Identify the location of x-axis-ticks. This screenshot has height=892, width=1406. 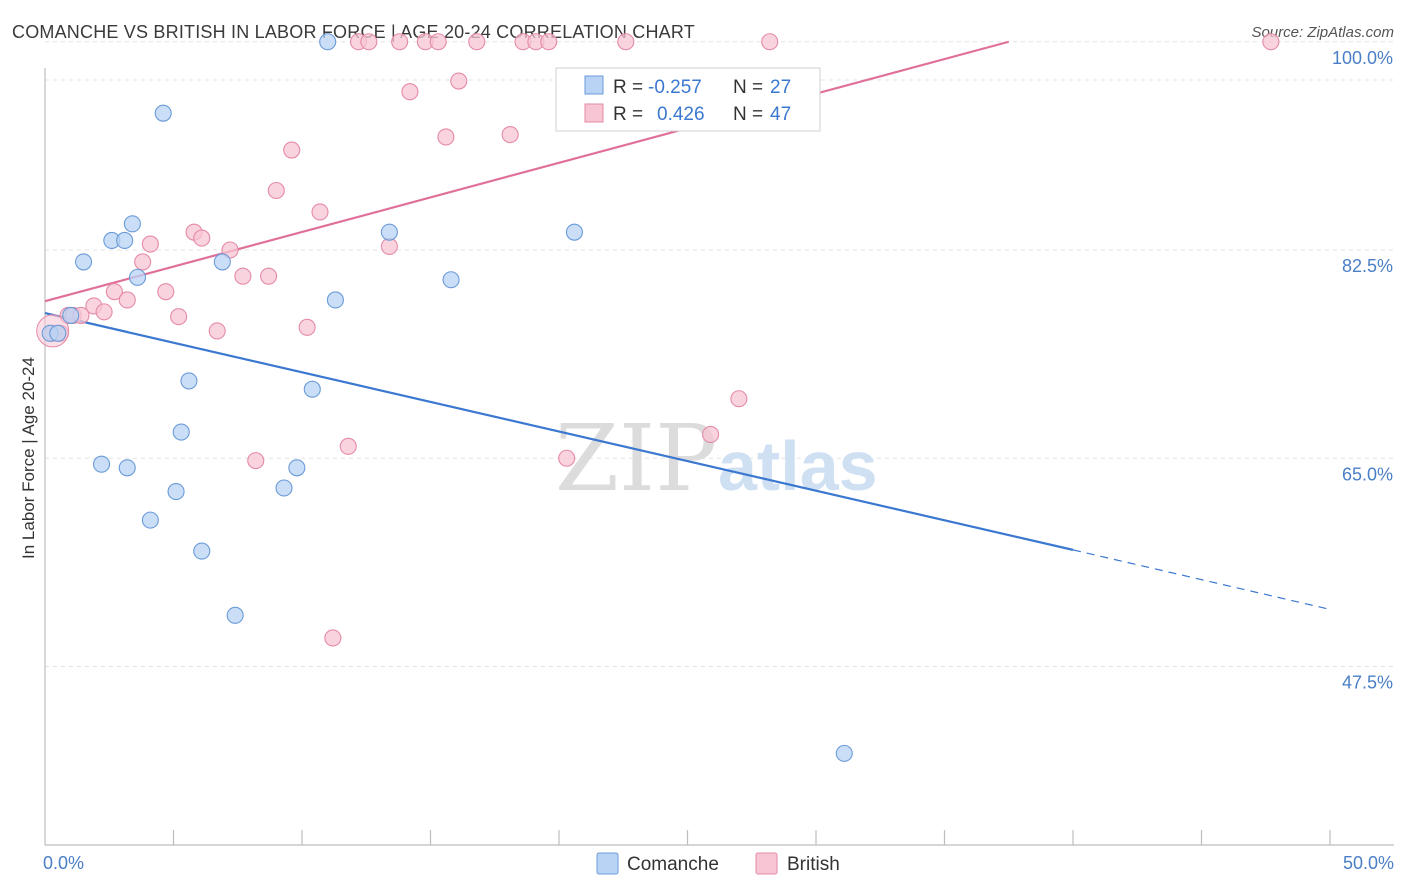
(751, 837).